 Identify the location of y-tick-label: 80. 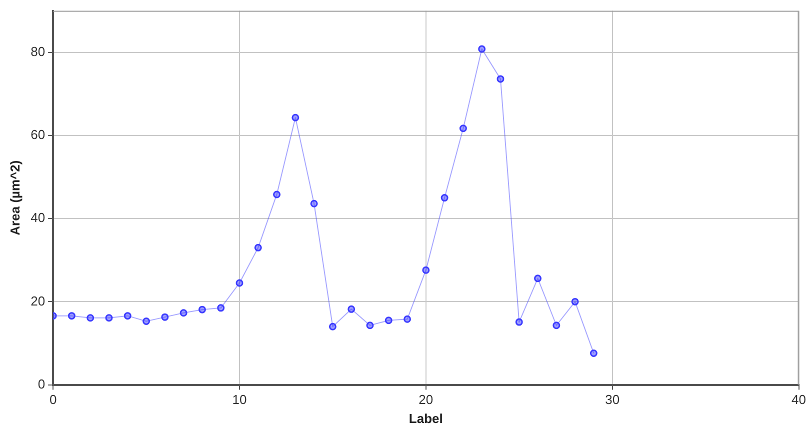
(38, 51).